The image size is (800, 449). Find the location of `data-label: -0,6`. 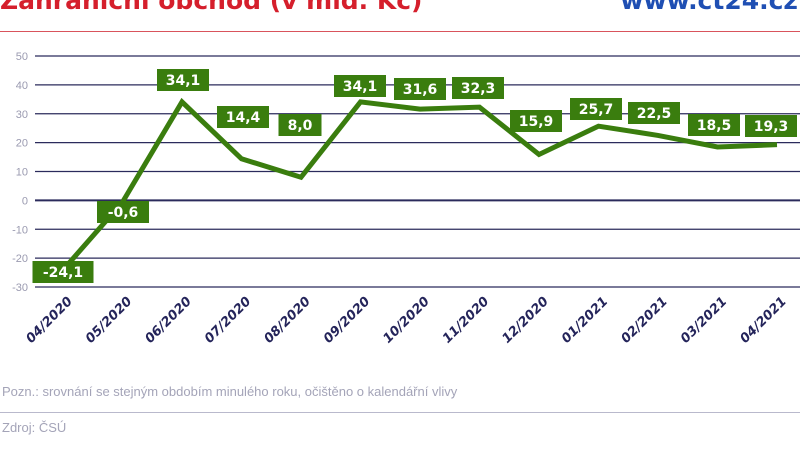

data-label: -0,6 is located at coordinates (123, 213).